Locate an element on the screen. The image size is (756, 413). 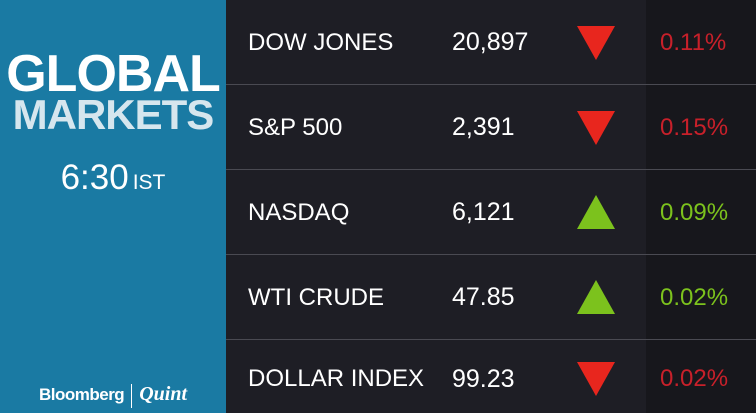
market-row-dow-jones: DOW JONES 20,897 0.11% is located at coordinates (491, 42).